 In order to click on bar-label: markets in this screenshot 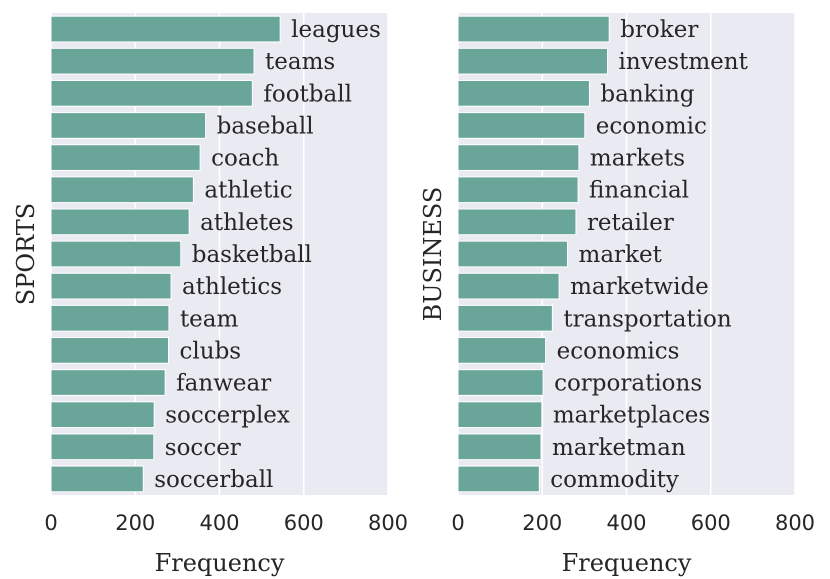, I will do `click(637, 159)`.